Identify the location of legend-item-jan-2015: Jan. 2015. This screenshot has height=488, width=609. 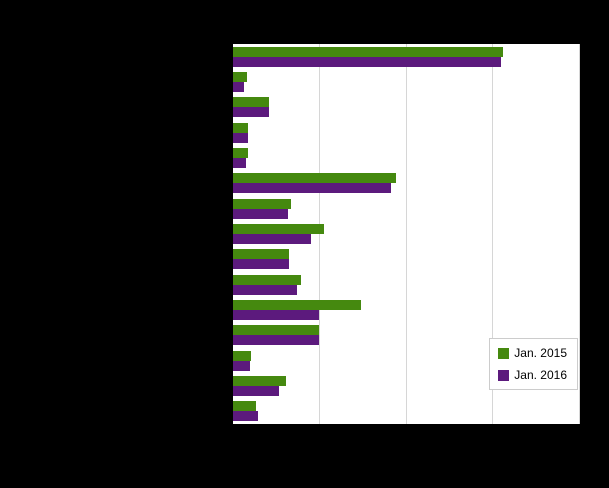
(532, 353).